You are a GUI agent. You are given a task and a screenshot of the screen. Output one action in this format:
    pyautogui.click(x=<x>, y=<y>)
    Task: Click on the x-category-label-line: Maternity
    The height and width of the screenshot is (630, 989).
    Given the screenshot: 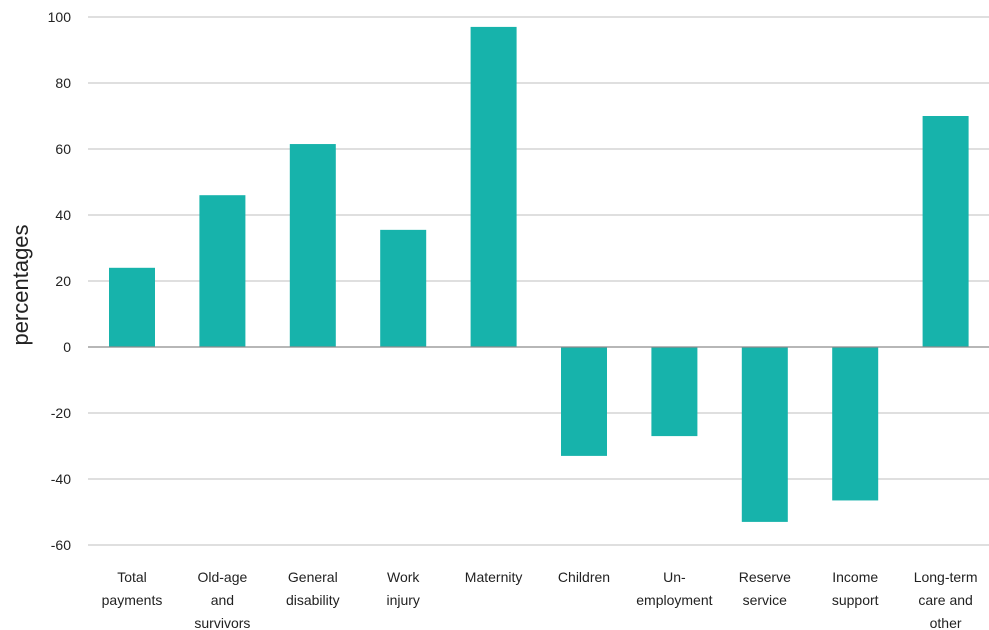 What is the action you would take?
    pyautogui.click(x=494, y=577)
    